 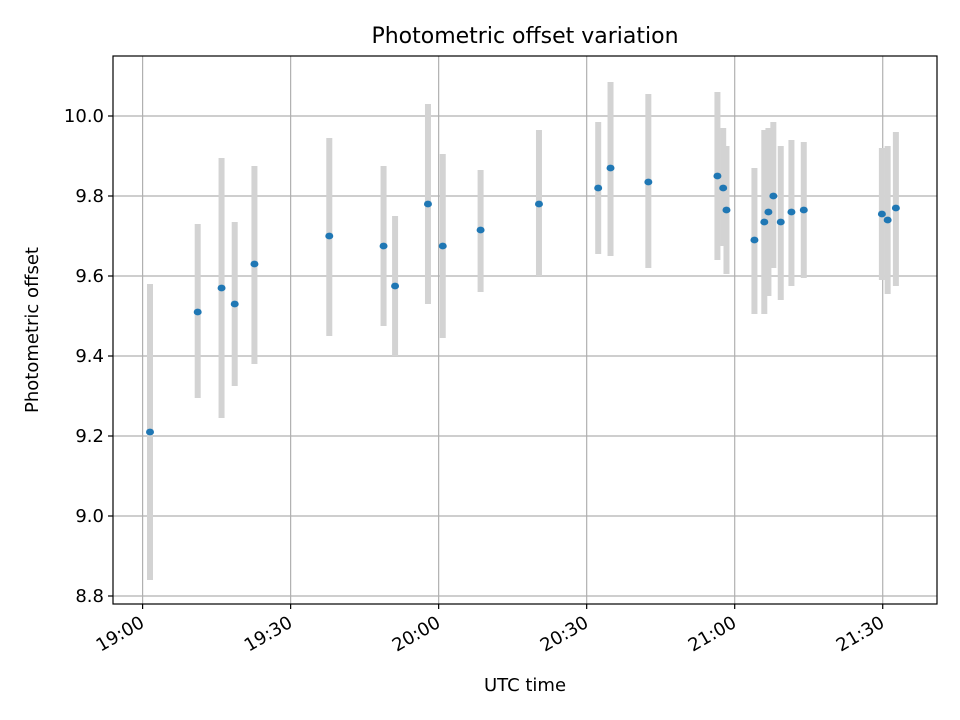 What do you see at coordinates (84, 116) in the screenshot?
I see `y-tick-label: 10.0` at bounding box center [84, 116].